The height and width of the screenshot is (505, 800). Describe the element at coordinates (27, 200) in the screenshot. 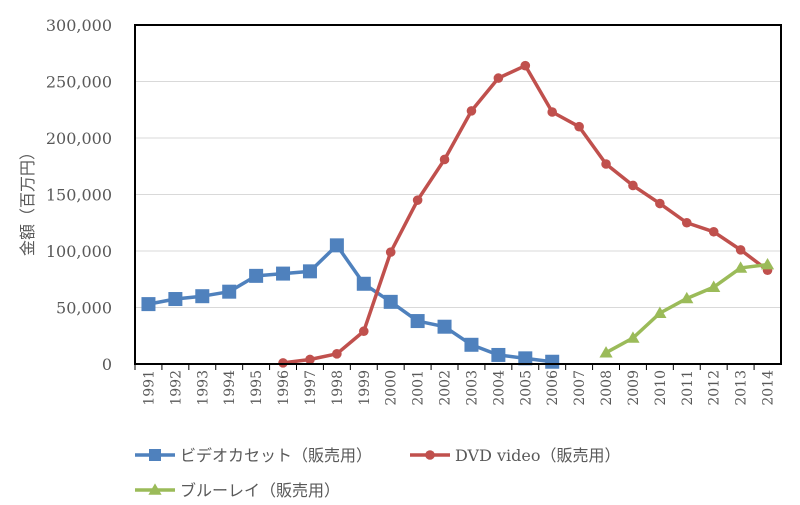

I see `y-axis-title: 金額（百万円）` at that location.